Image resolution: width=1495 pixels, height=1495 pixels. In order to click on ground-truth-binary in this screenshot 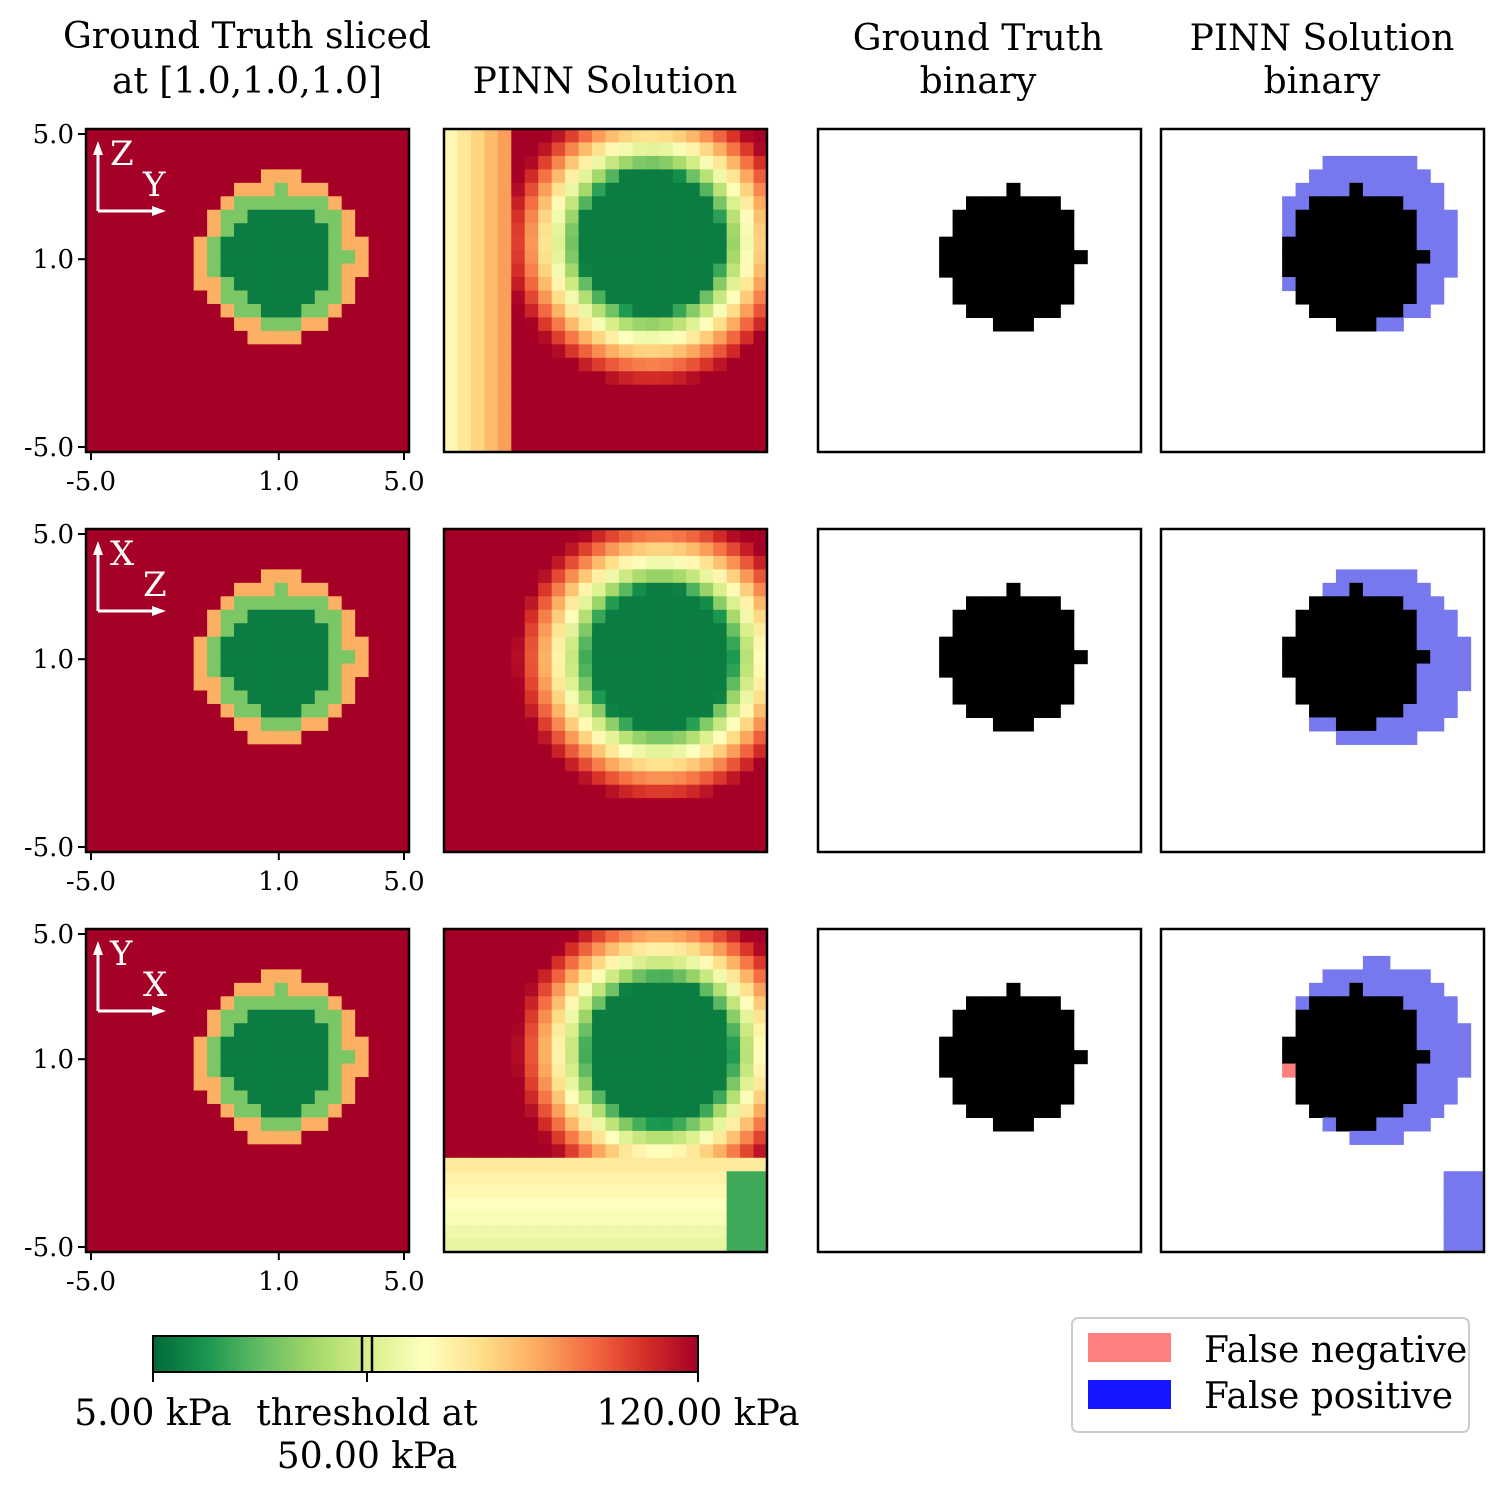, I will do `click(979, 1090)`.